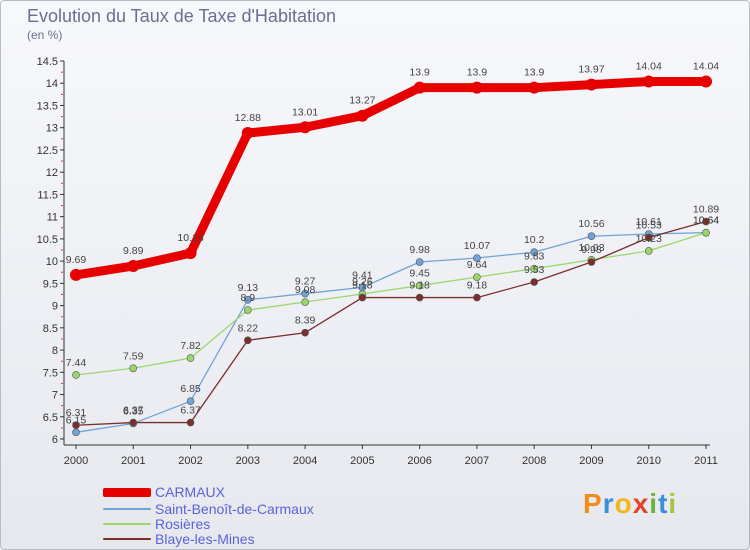 This screenshot has width=750, height=550. Describe the element at coordinates (50, 373) in the screenshot. I see `y-tick-label: 7.5` at that location.